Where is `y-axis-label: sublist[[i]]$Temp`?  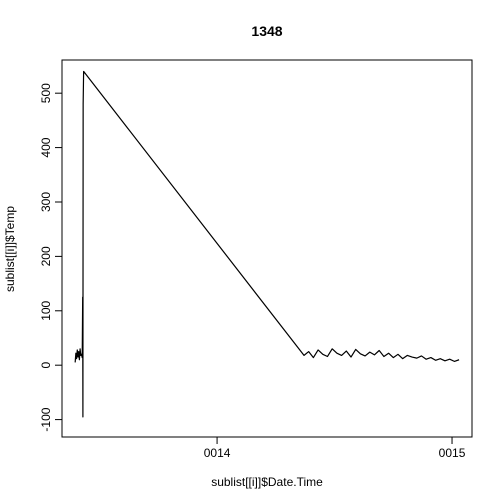 y-axis-label: sublist[[i]]$Temp is located at coordinates (10, 249).